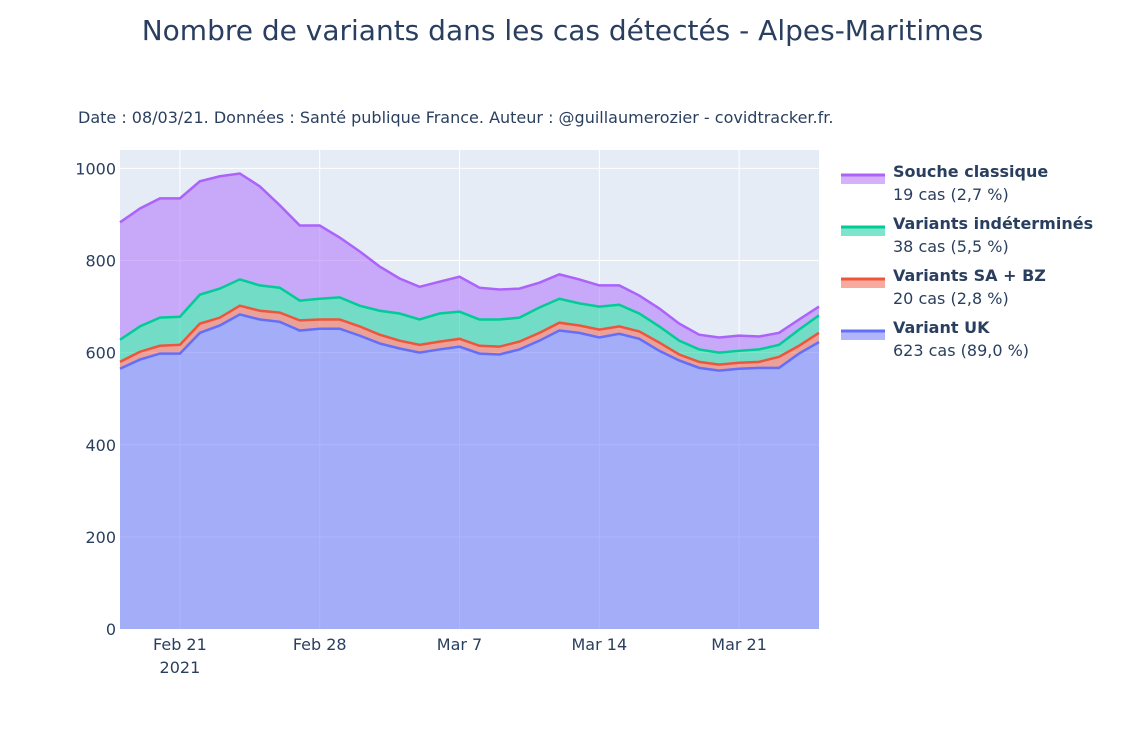 The height and width of the screenshot is (750, 1125). Describe the element at coordinates (951, 194) in the screenshot. I see `legend-item-count: 19 cas (2,7 %)` at that location.